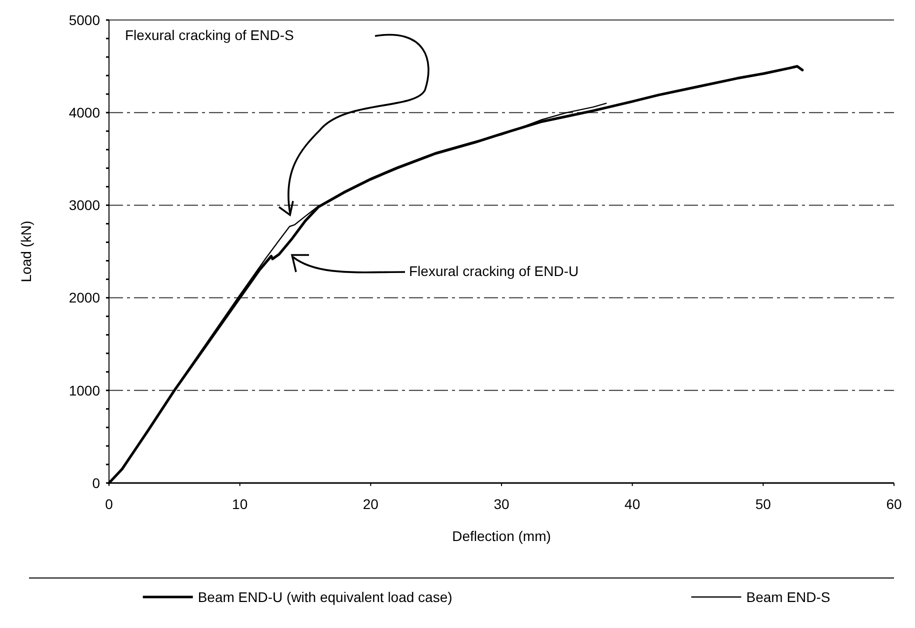 The image size is (915, 628). What do you see at coordinates (84, 112) in the screenshot?
I see `y-tick-label: 4000` at bounding box center [84, 112].